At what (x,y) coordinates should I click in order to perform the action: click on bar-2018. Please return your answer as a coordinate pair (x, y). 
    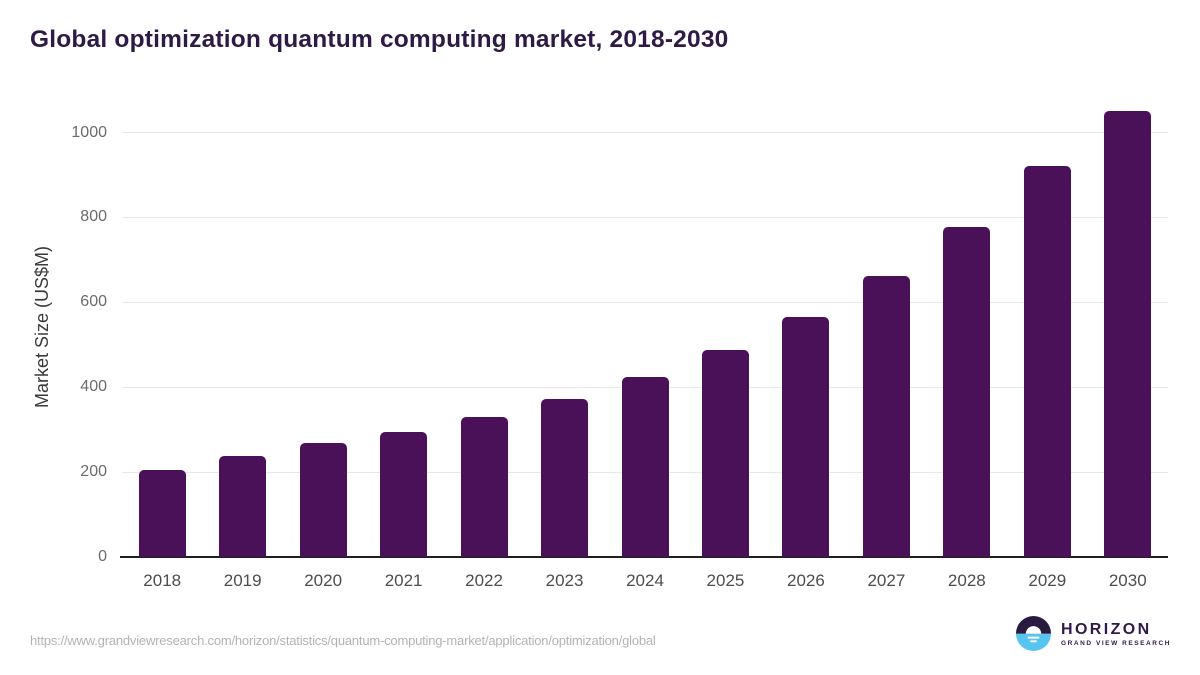
    Looking at the image, I should click on (162, 513).